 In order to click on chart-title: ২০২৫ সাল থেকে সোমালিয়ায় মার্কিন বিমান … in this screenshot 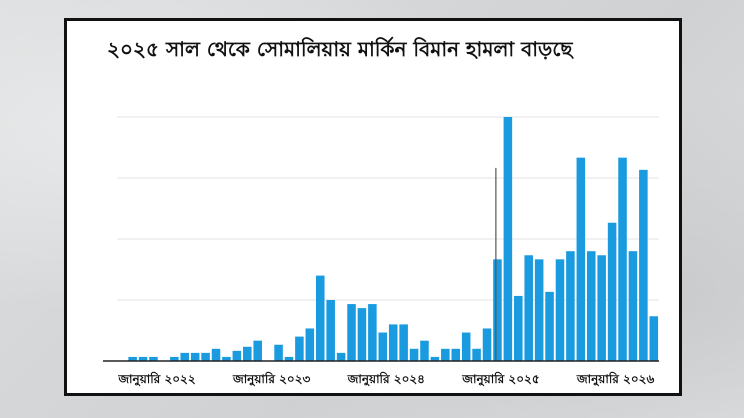, I will do `click(340, 49)`.